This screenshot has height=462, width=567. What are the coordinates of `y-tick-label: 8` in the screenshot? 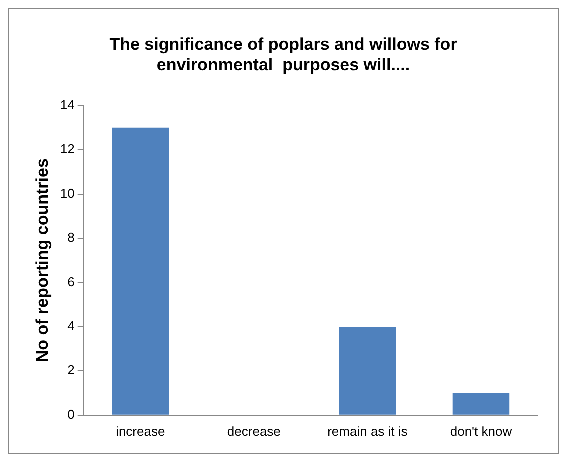 It's located at (71, 238).